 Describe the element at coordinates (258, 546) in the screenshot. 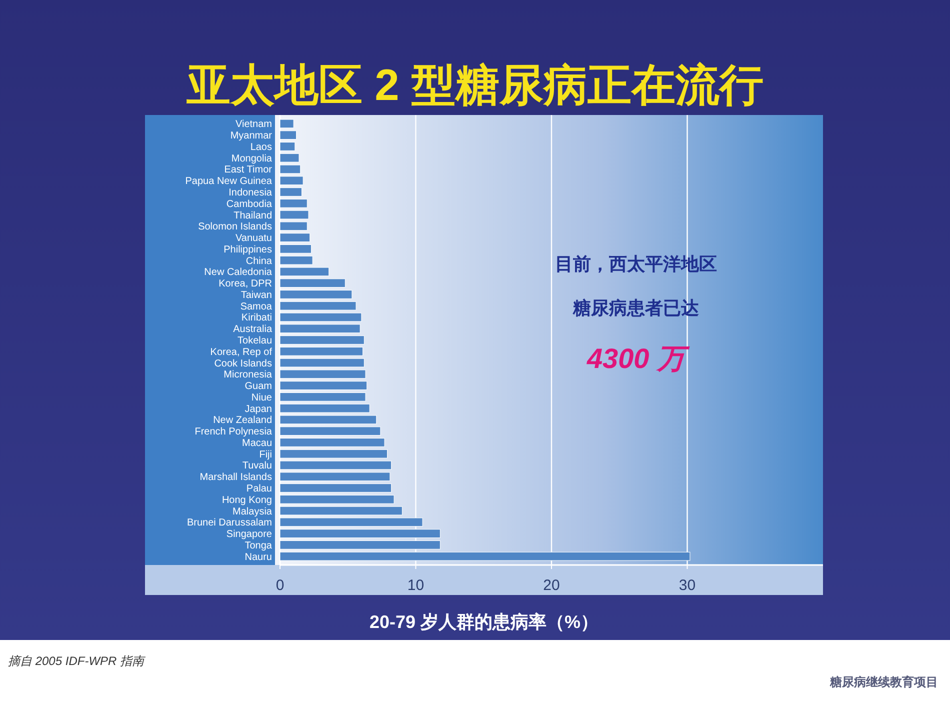

I see `y-tick-label: Tonga` at that location.